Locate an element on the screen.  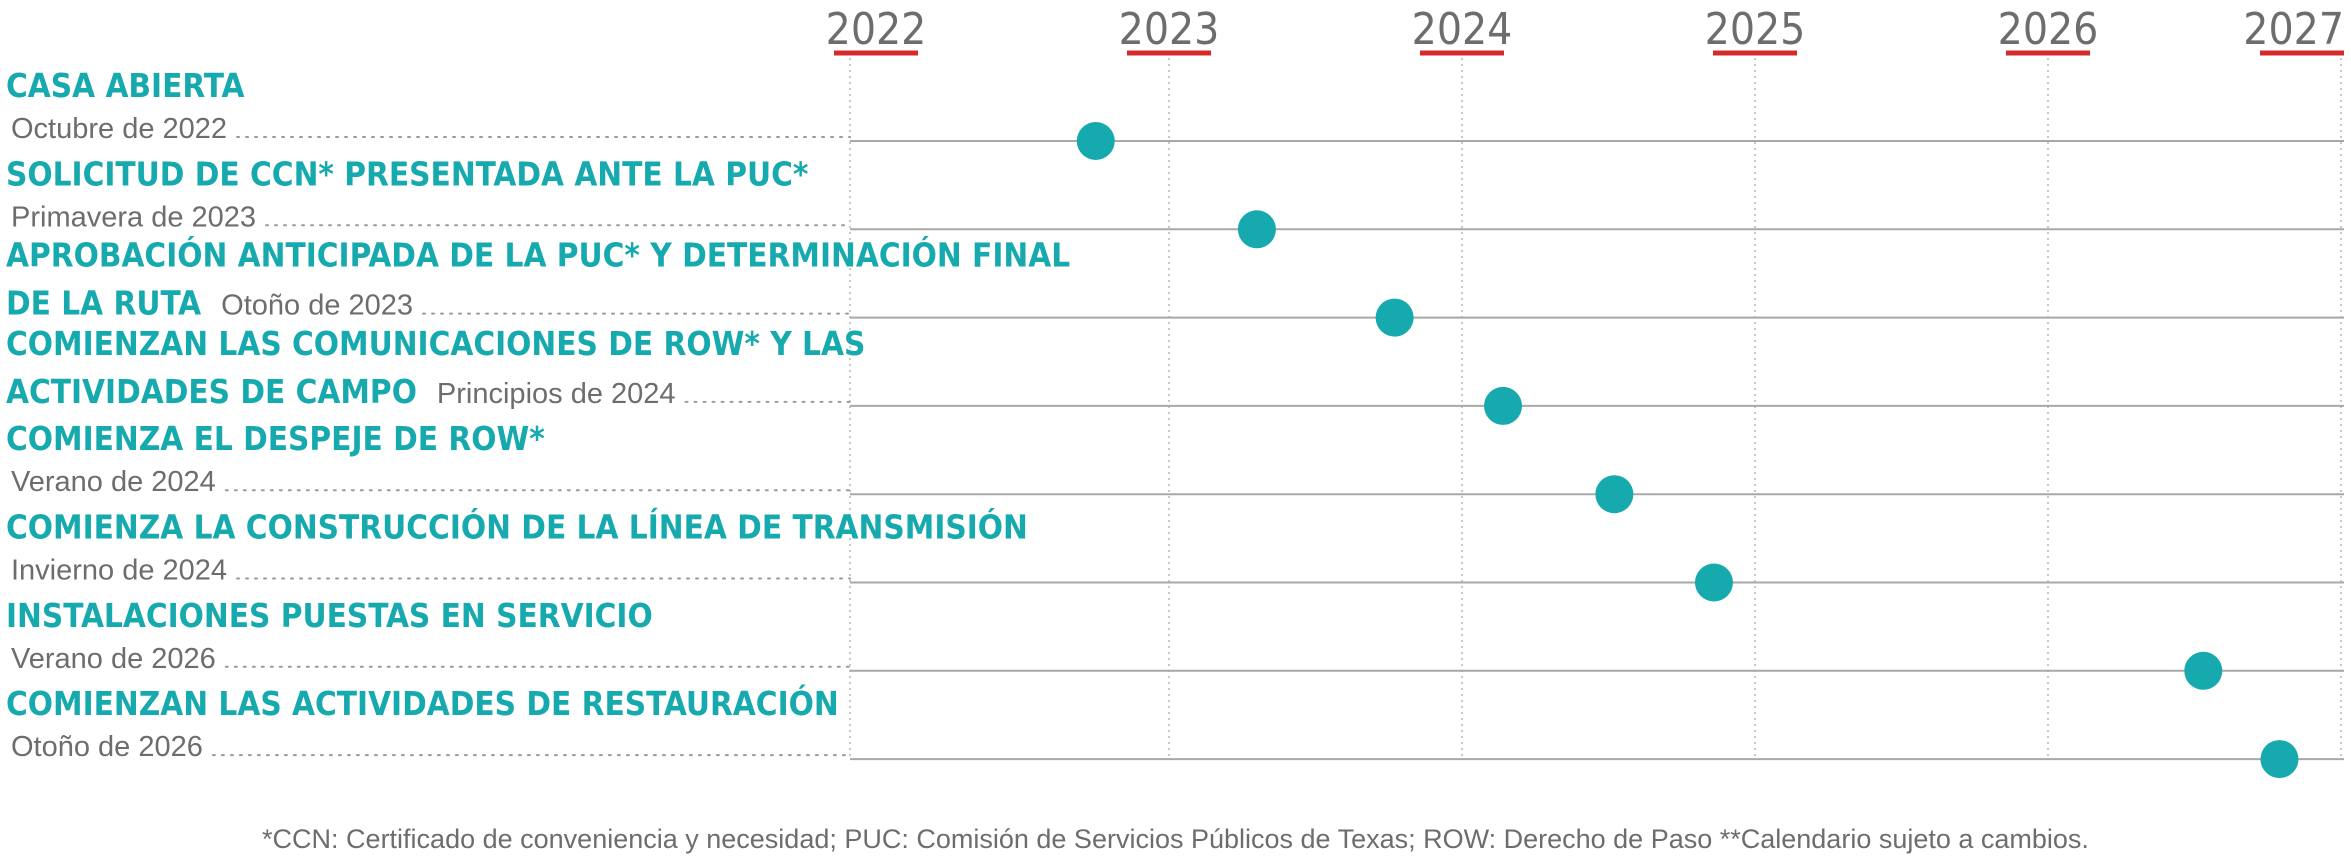
event-date-2: Otoño de 2023 is located at coordinates (317, 306).